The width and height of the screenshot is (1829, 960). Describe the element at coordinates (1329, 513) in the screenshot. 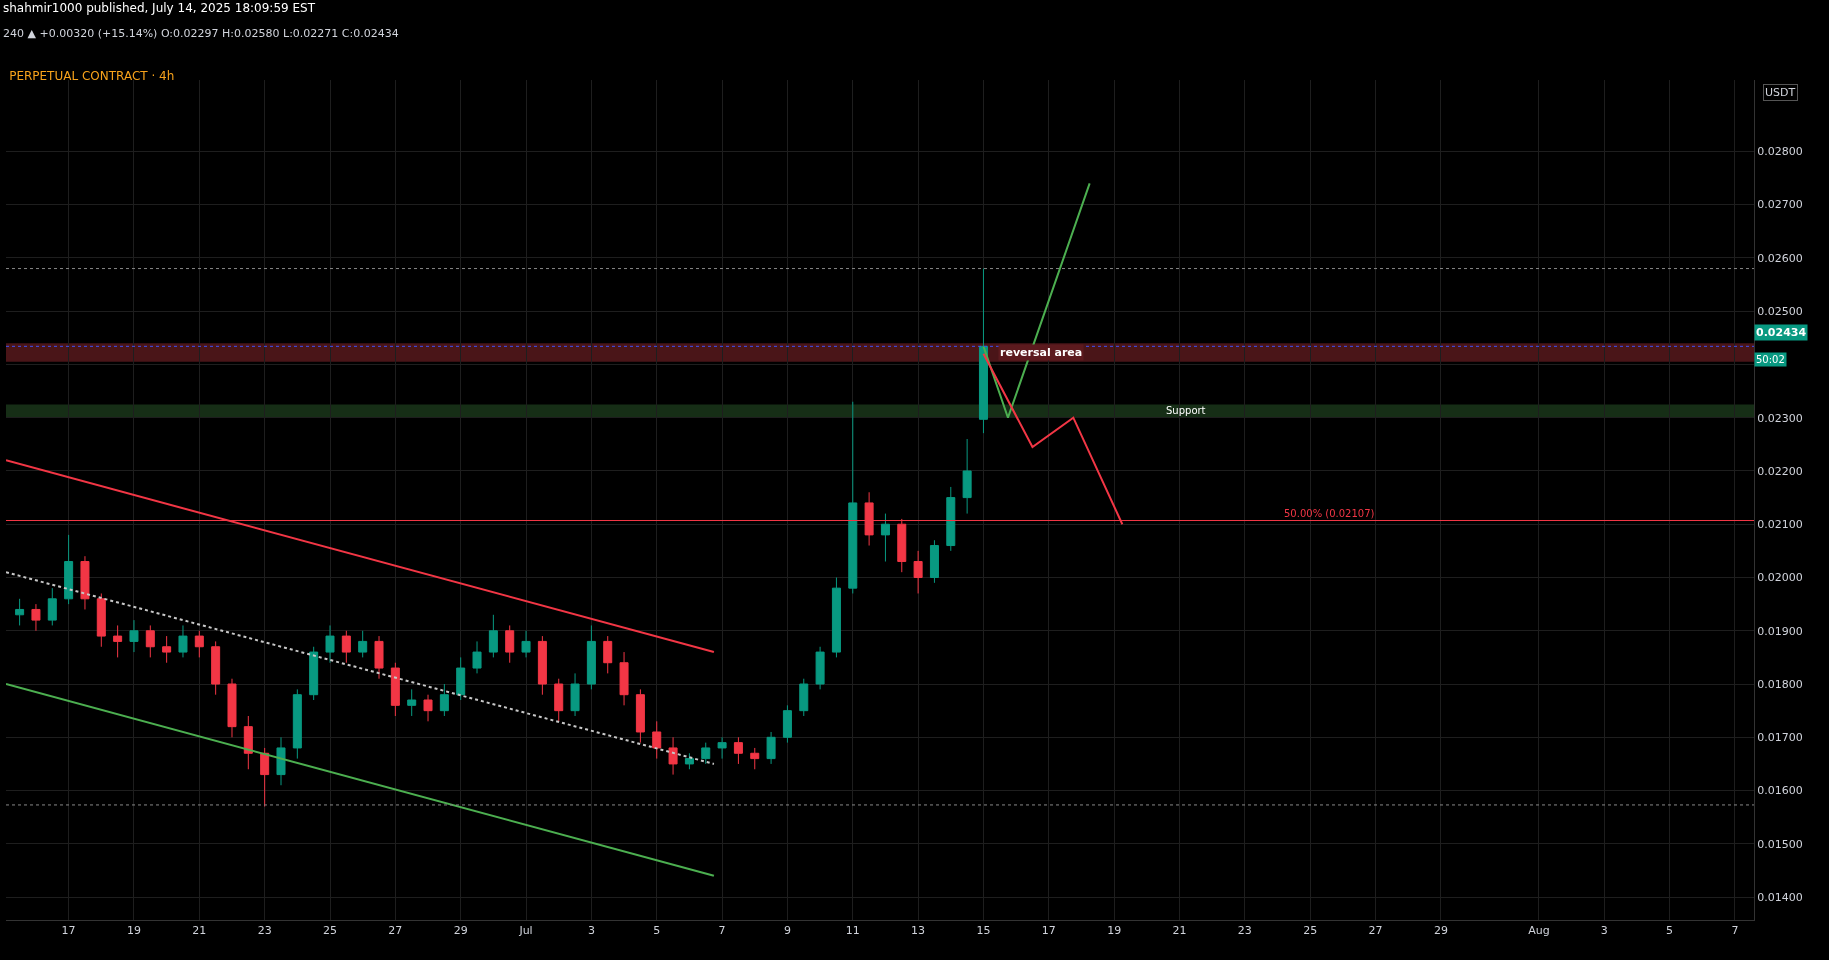

I see `ref-line-label: 50.00% (0.02107)` at that location.